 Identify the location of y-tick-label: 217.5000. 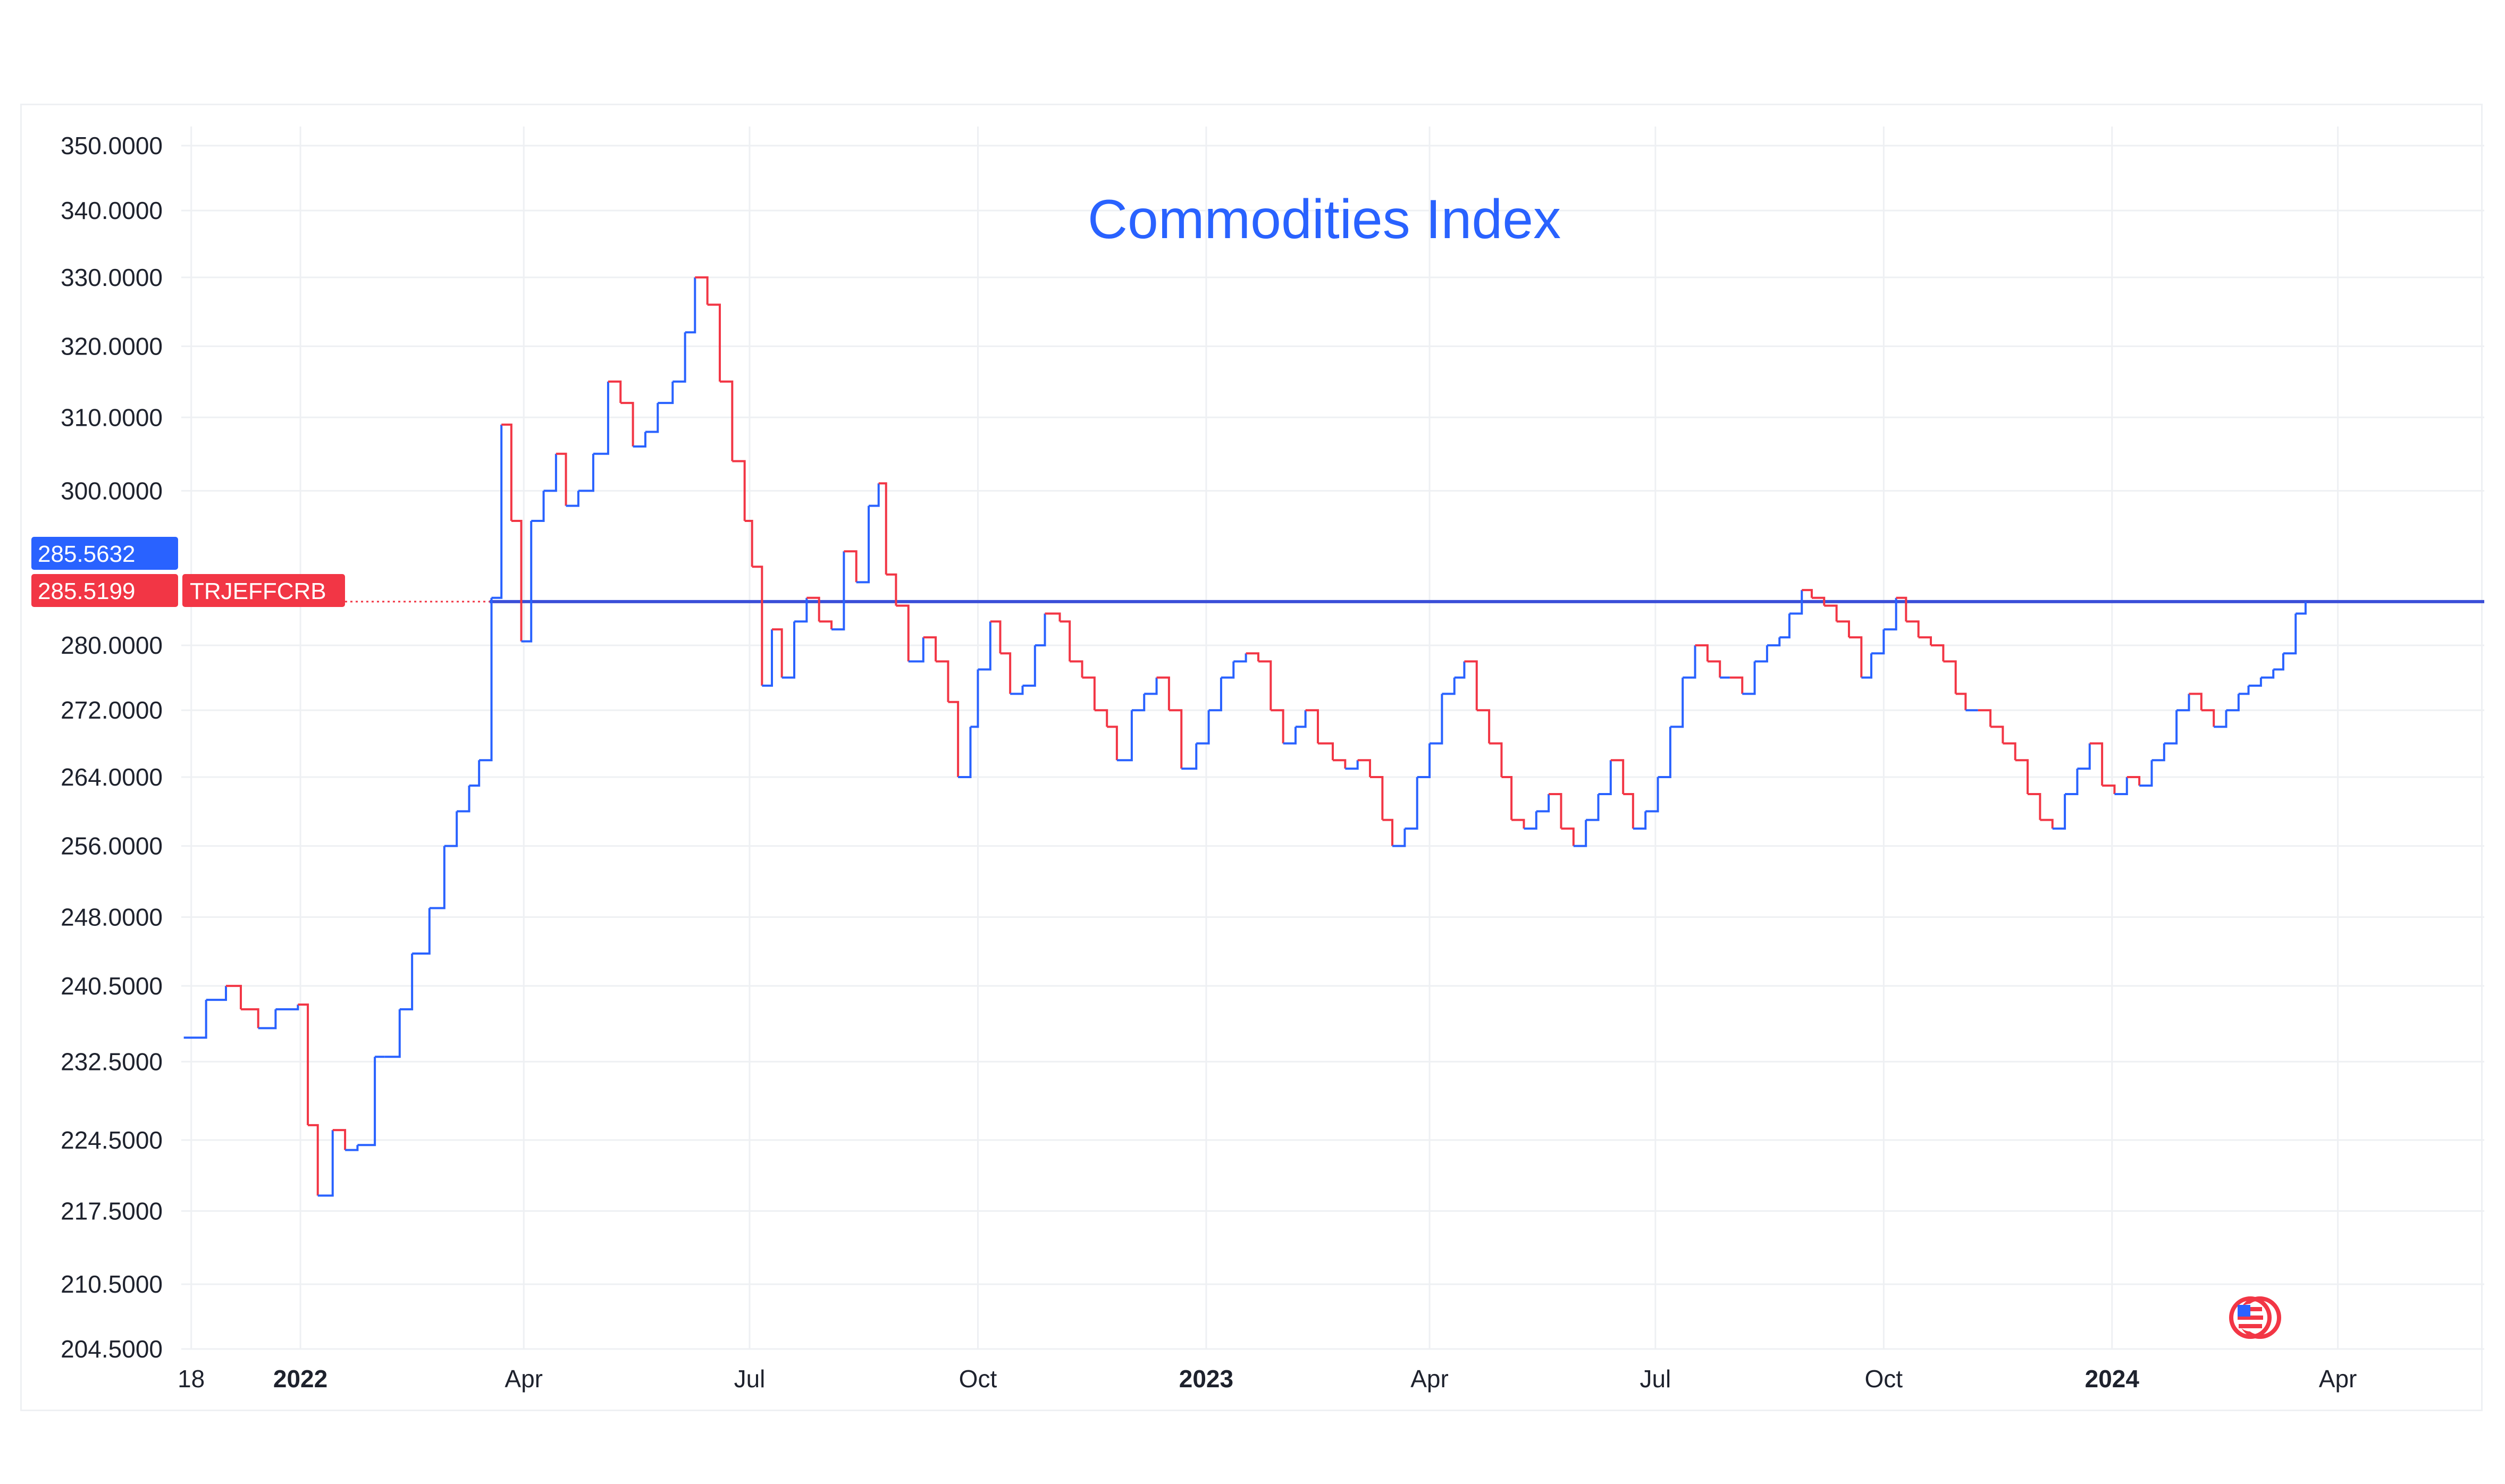
(112, 1211).